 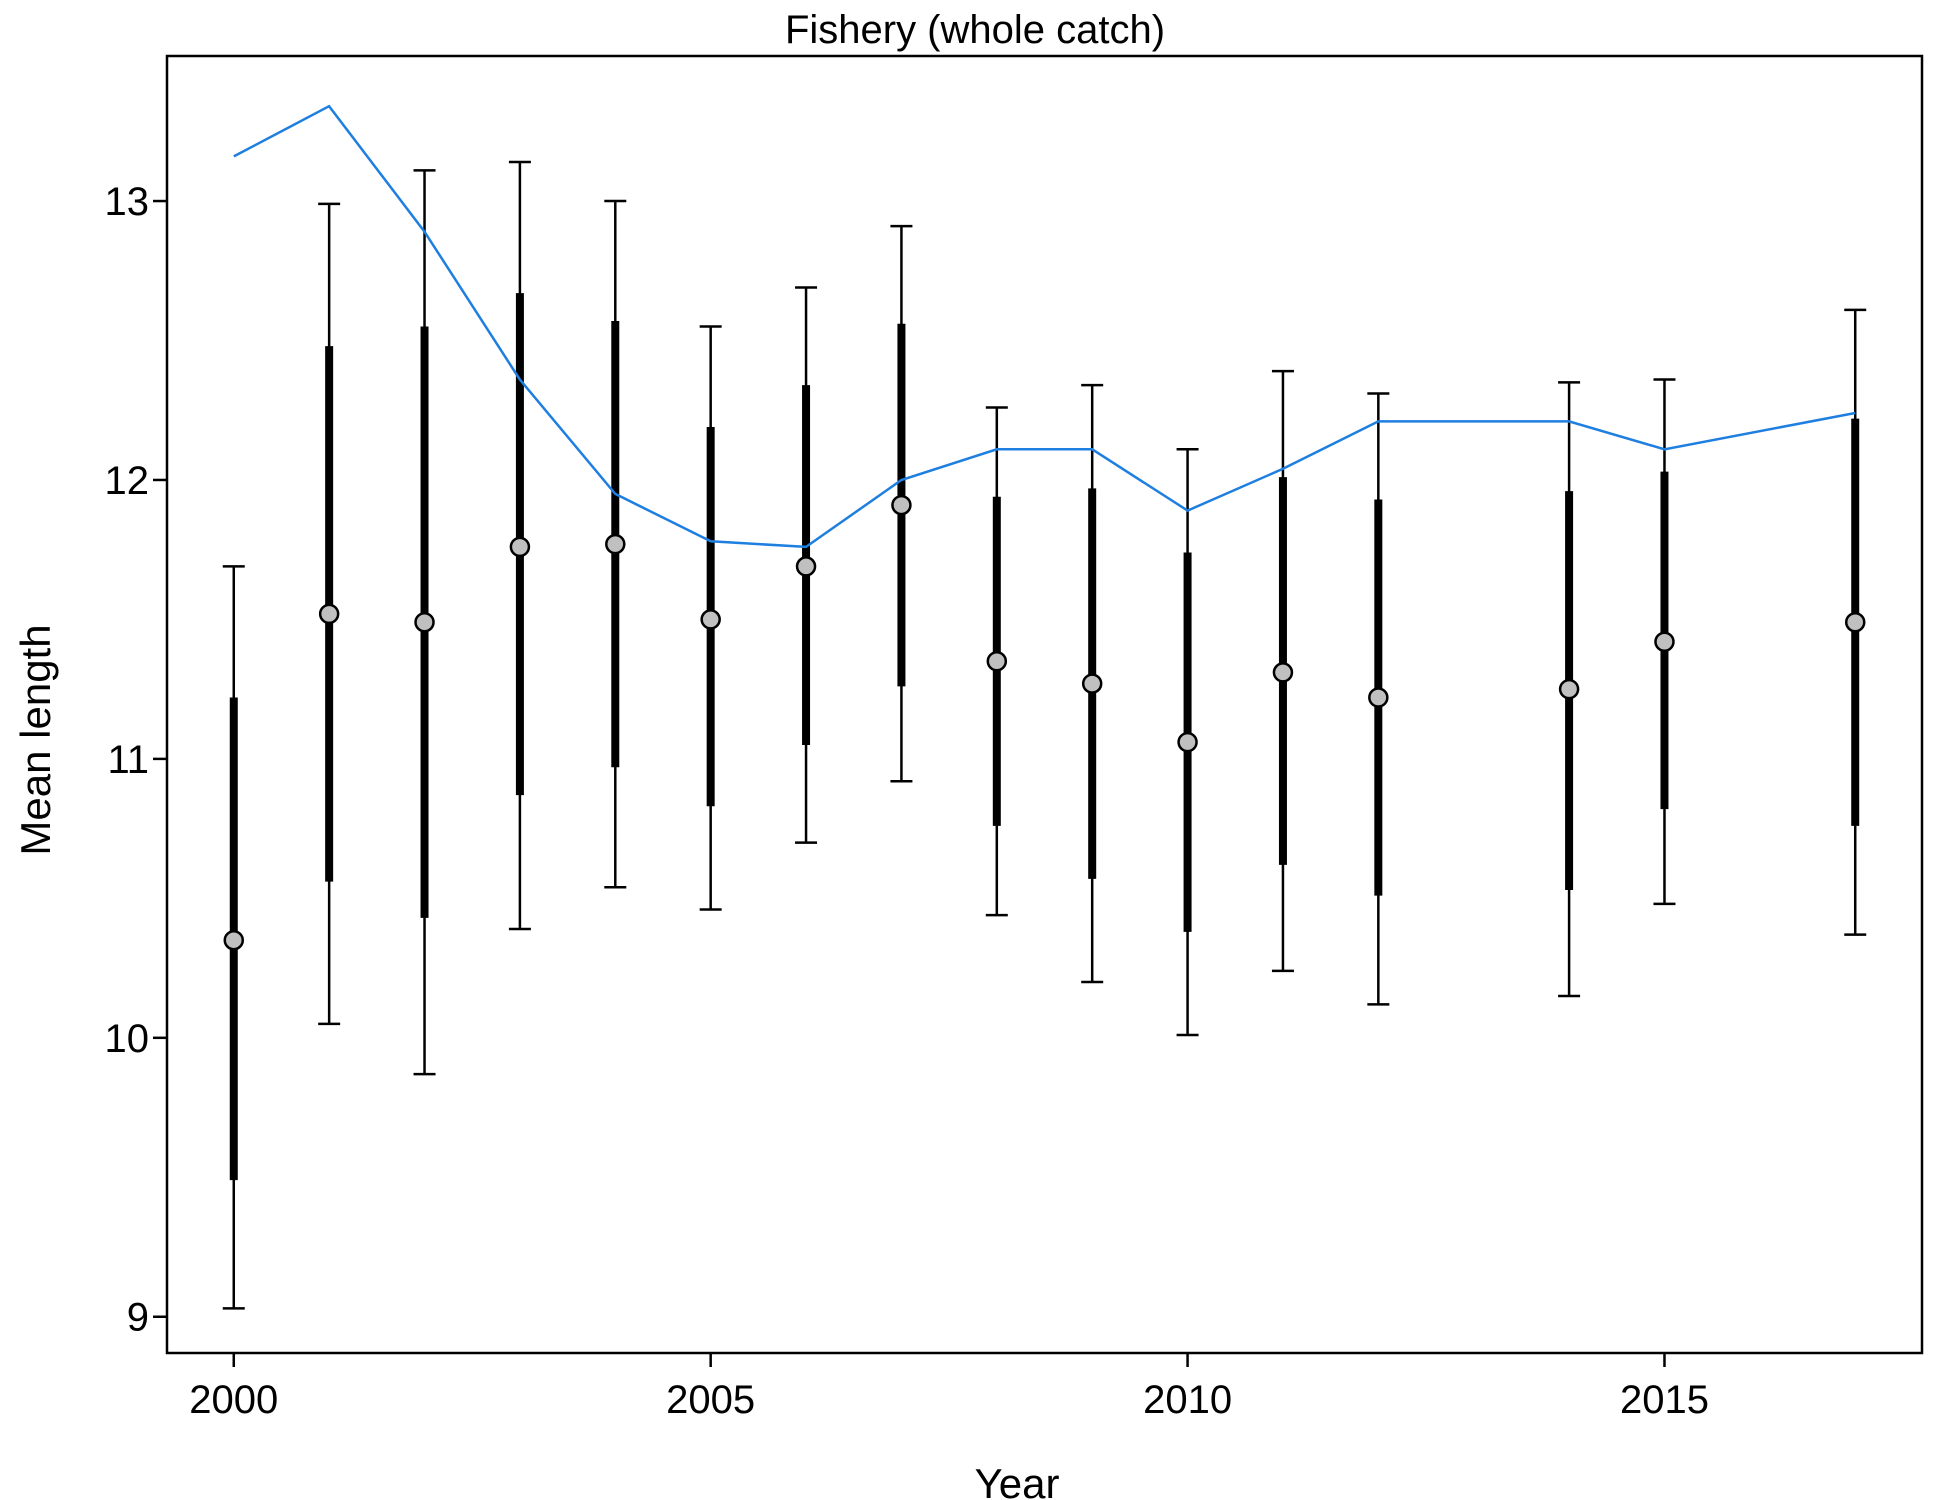 I want to click on x-tick-label: 2015, so click(x=1664, y=1400).